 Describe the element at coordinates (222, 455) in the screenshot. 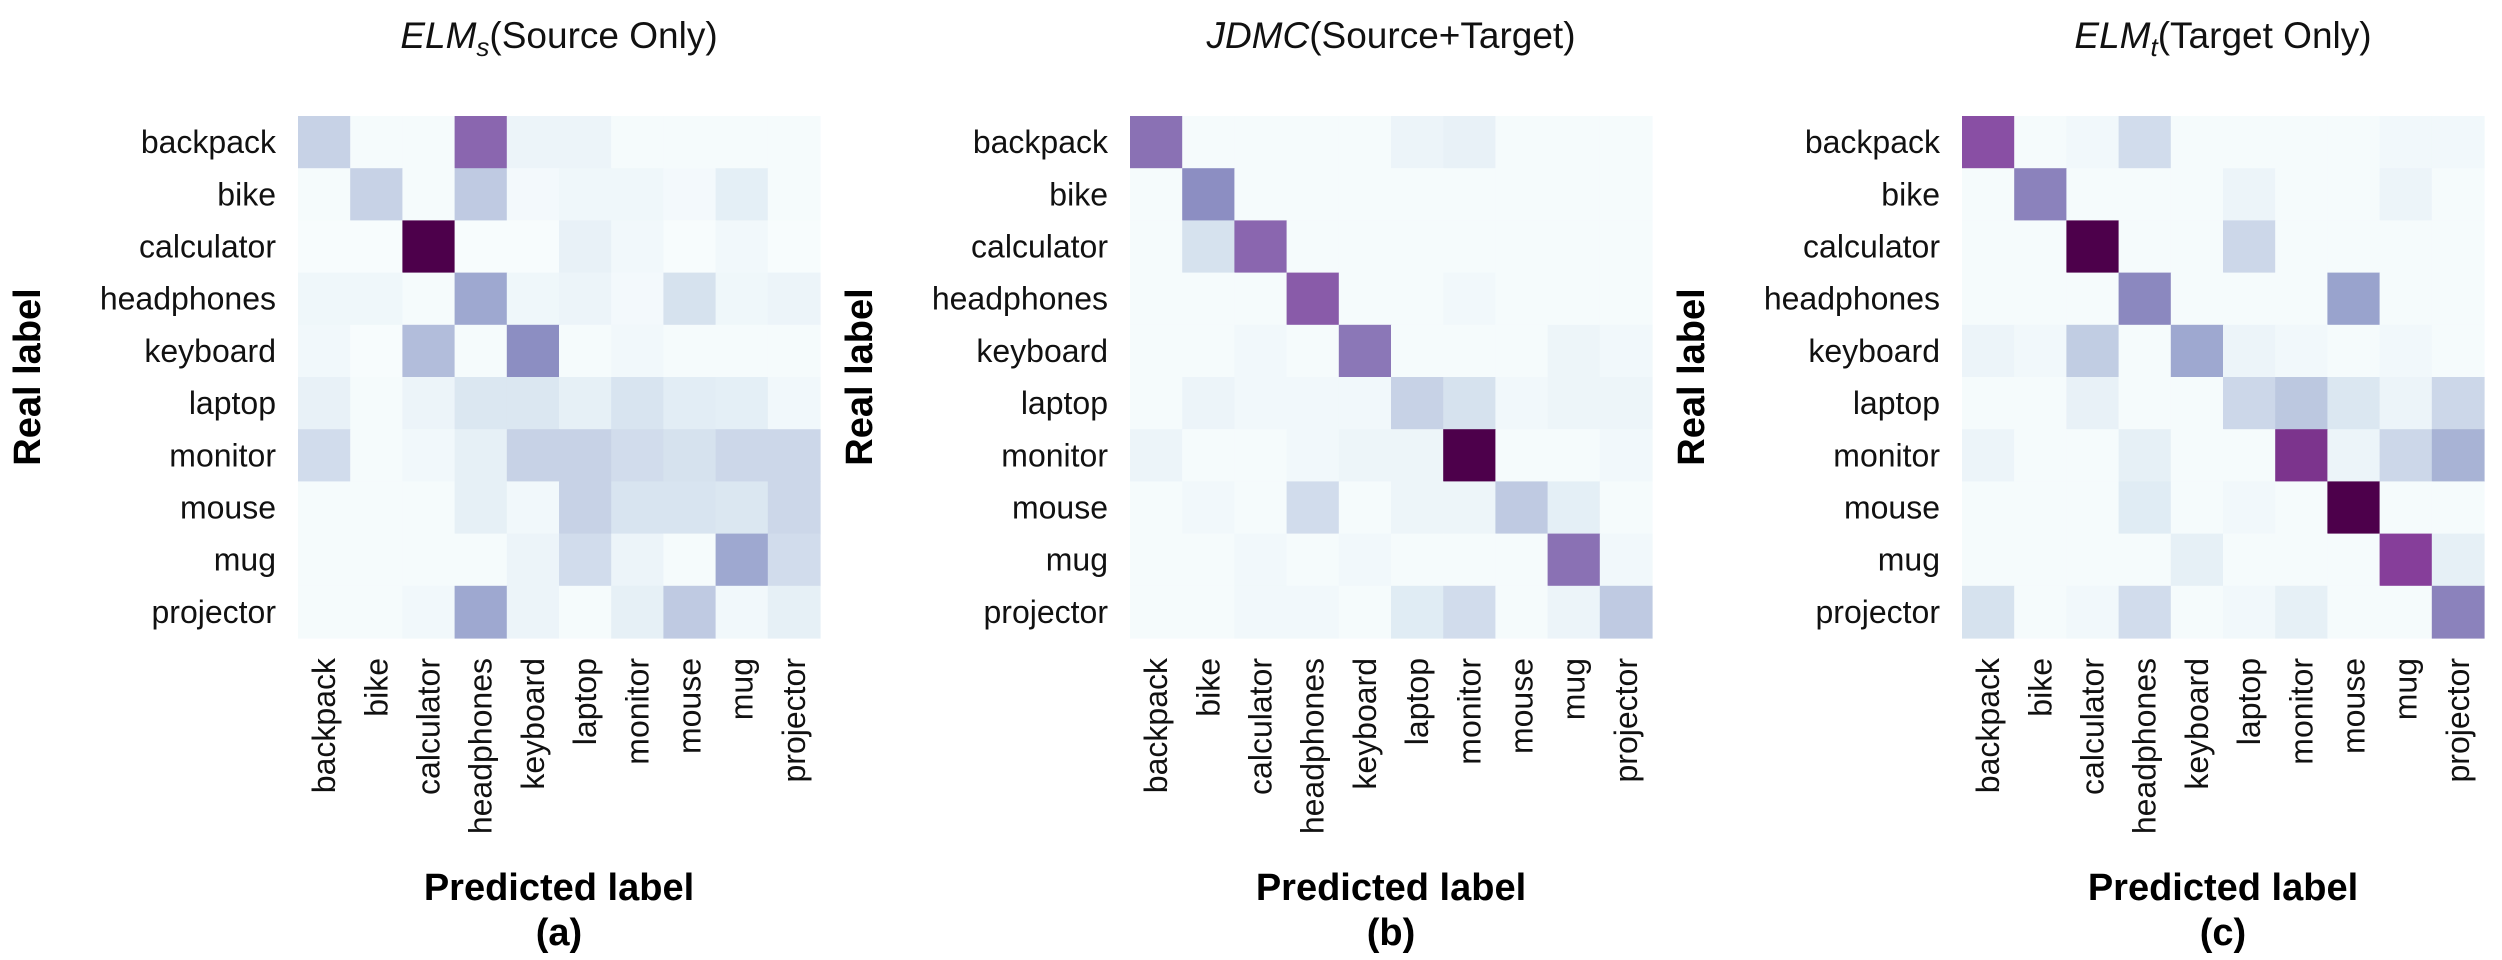

I see `row-tick-label: monitor` at that location.